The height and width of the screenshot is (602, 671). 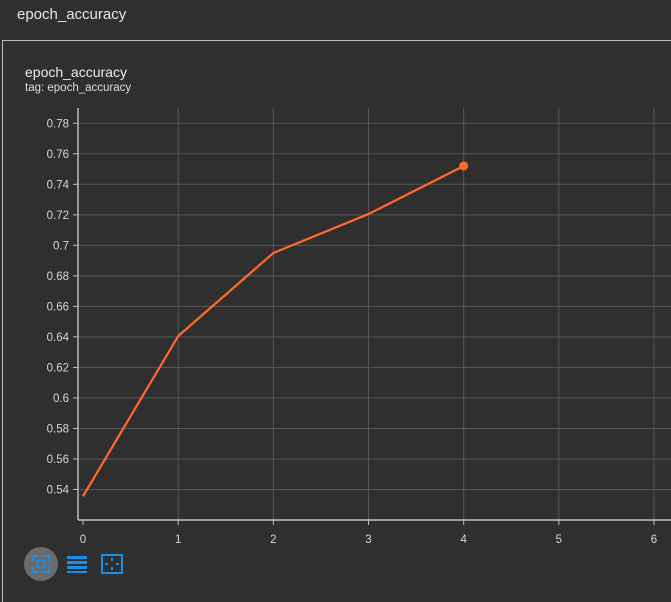 What do you see at coordinates (58, 216) in the screenshot?
I see `y-tick-label: 0.72` at bounding box center [58, 216].